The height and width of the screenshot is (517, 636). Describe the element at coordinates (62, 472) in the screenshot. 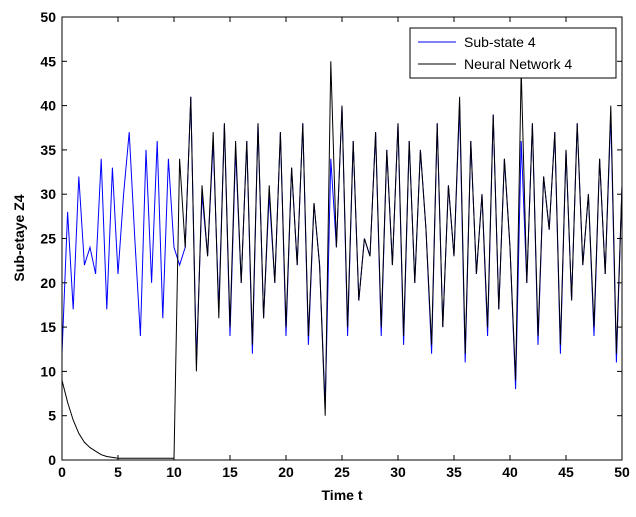

I see `x-tick-label: 0` at that location.